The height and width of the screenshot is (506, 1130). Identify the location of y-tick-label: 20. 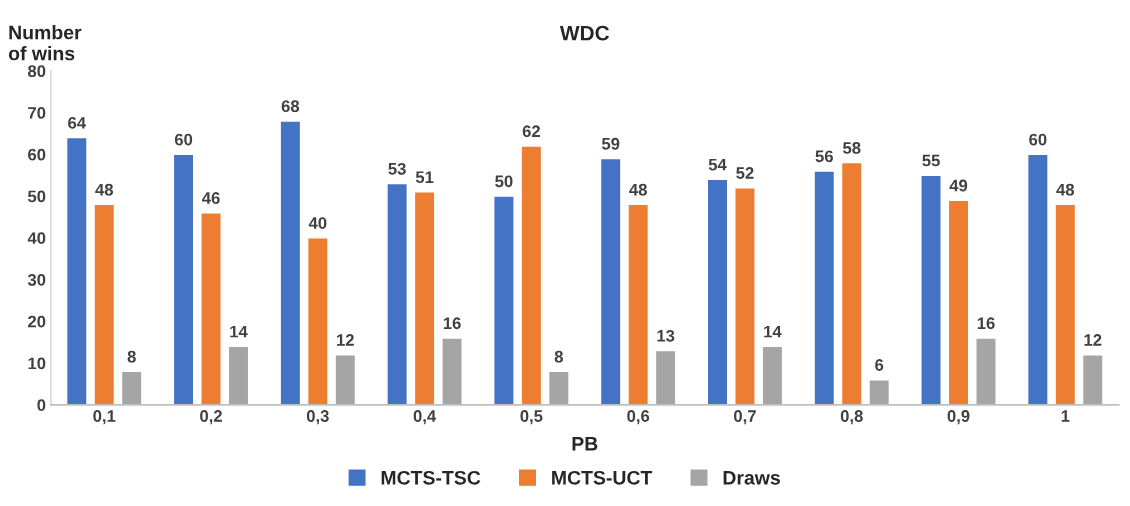
(37, 321).